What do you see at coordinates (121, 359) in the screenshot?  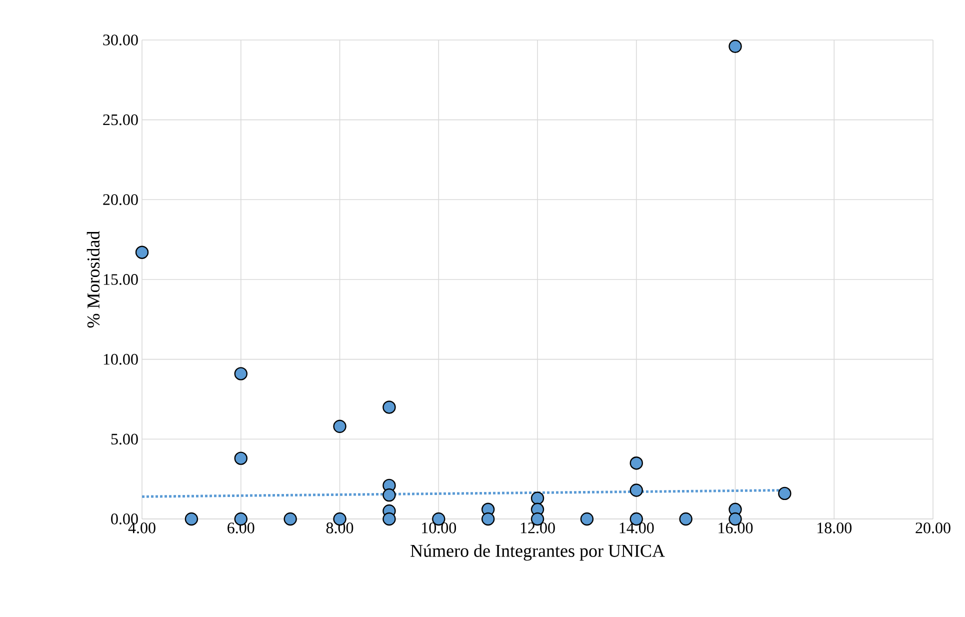 I see `y-tick-label: 10.00` at bounding box center [121, 359].